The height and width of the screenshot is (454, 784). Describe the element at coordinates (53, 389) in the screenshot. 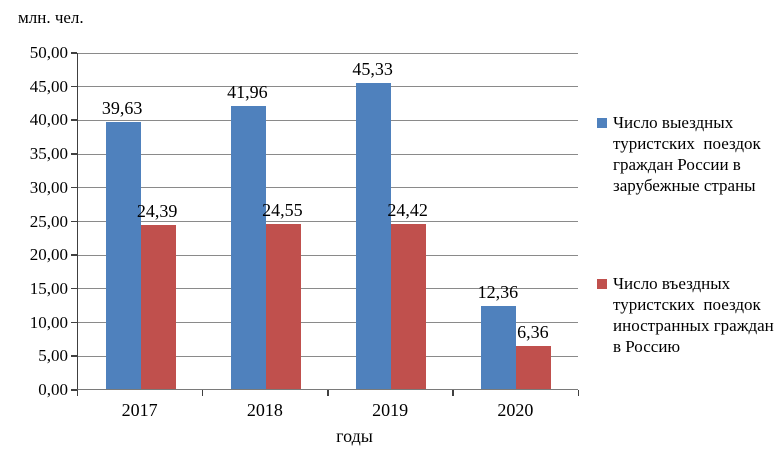

I see `y-axis-tick-label: 0,00` at that location.